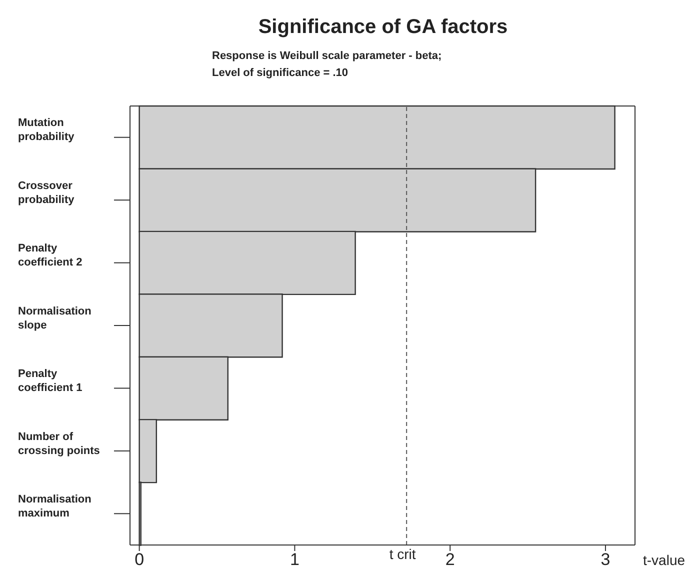  I want to click on y-tick-label: Number of crossing points, so click(59, 443).